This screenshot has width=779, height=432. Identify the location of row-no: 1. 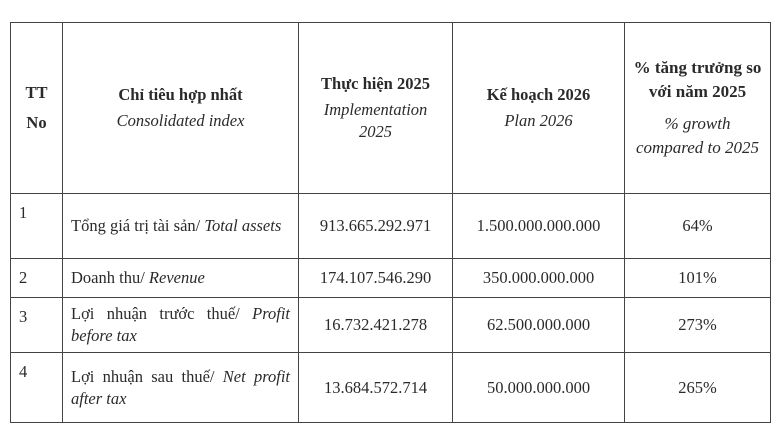
(36, 226).